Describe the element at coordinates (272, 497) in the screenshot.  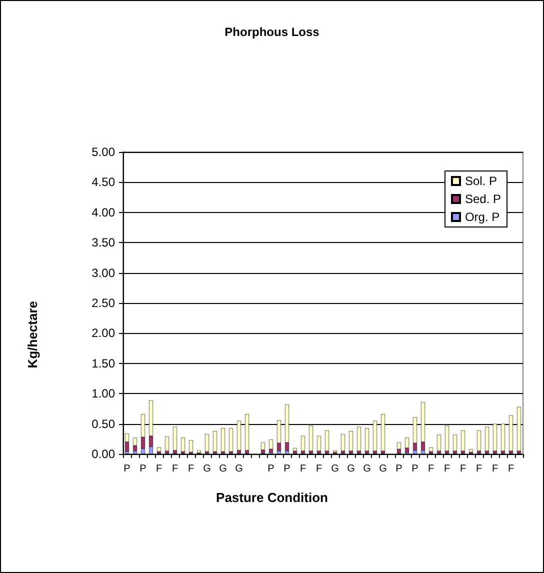
I see `x-axis-title: Pasture Condition` at that location.